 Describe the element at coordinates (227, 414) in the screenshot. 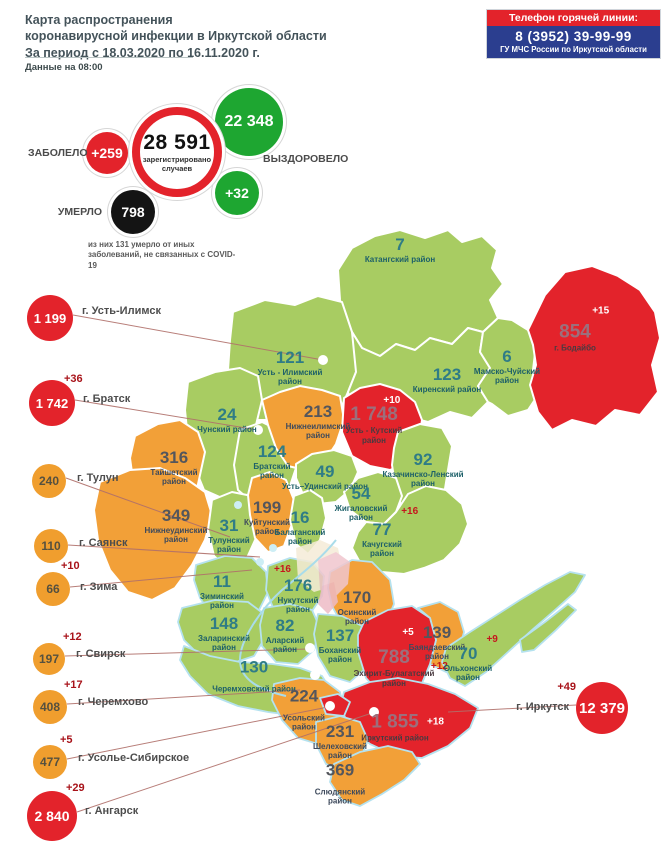

I see `district-value: 24` at that location.